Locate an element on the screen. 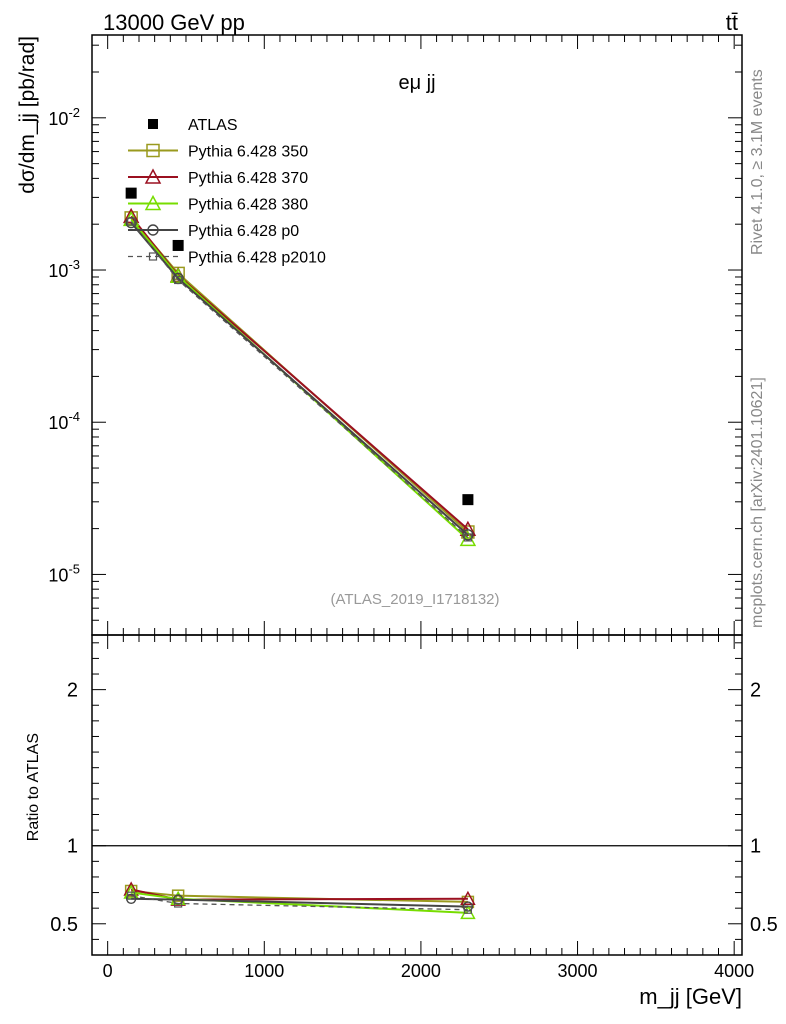 This screenshot has height=1024, width=786. plot-title: eμ jj is located at coordinates (416, 83).